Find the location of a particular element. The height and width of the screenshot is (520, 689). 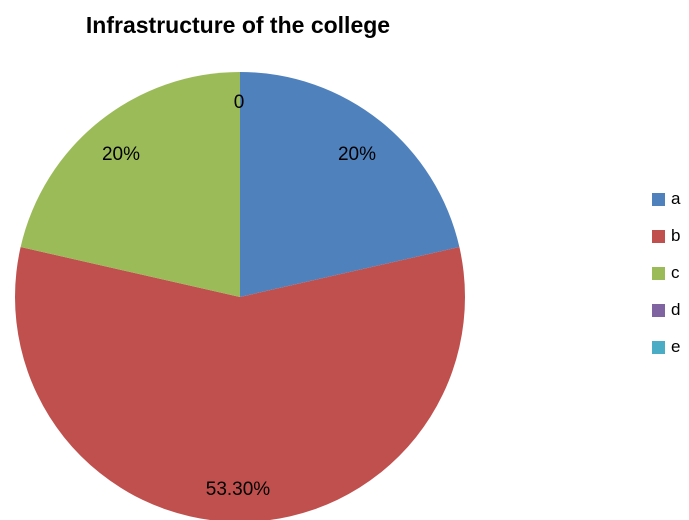

legend-label-d: d is located at coordinates (676, 309).